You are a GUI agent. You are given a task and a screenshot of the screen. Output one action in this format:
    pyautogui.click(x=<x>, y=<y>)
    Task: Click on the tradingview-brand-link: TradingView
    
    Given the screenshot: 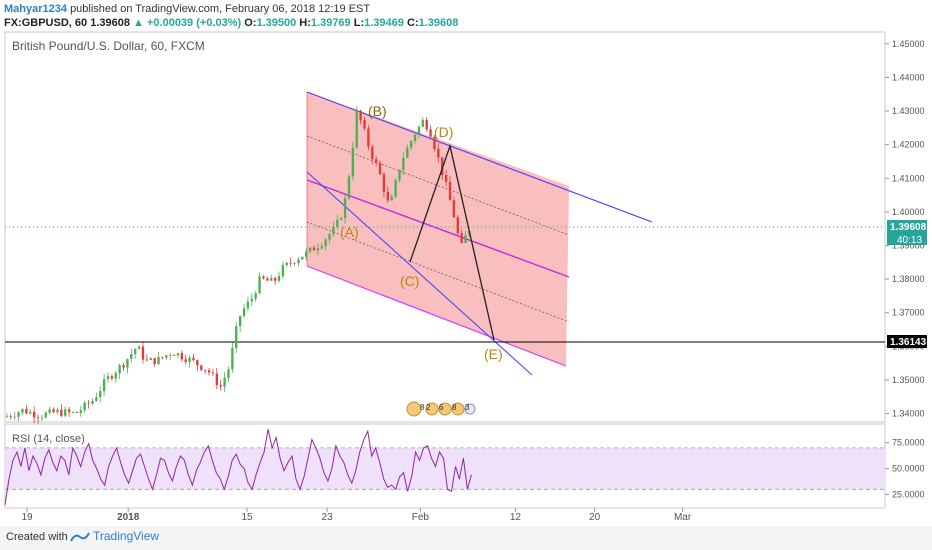 What is the action you would take?
    pyautogui.click(x=114, y=536)
    